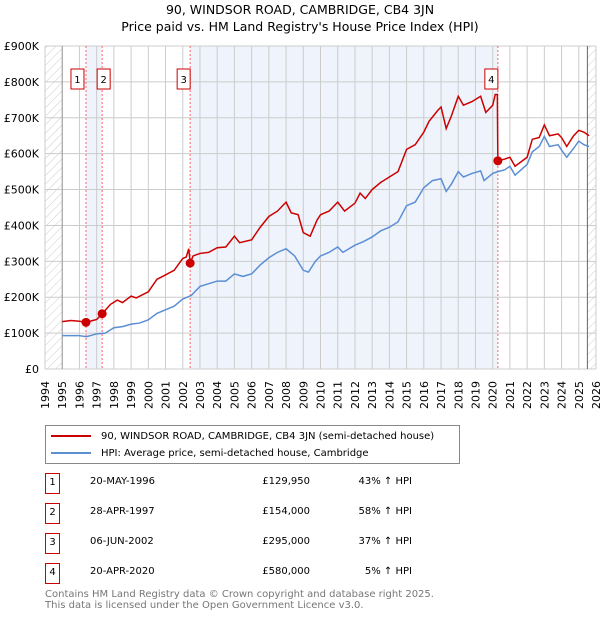  I want to click on y-tick-label: £700K, so click(22, 118).